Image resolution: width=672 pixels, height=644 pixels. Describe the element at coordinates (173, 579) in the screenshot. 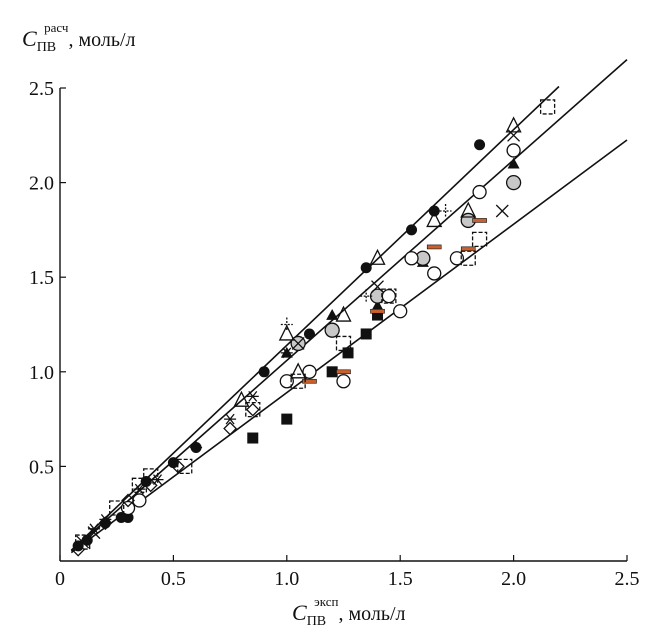

I see `x-tick-label: 0.5` at that location.